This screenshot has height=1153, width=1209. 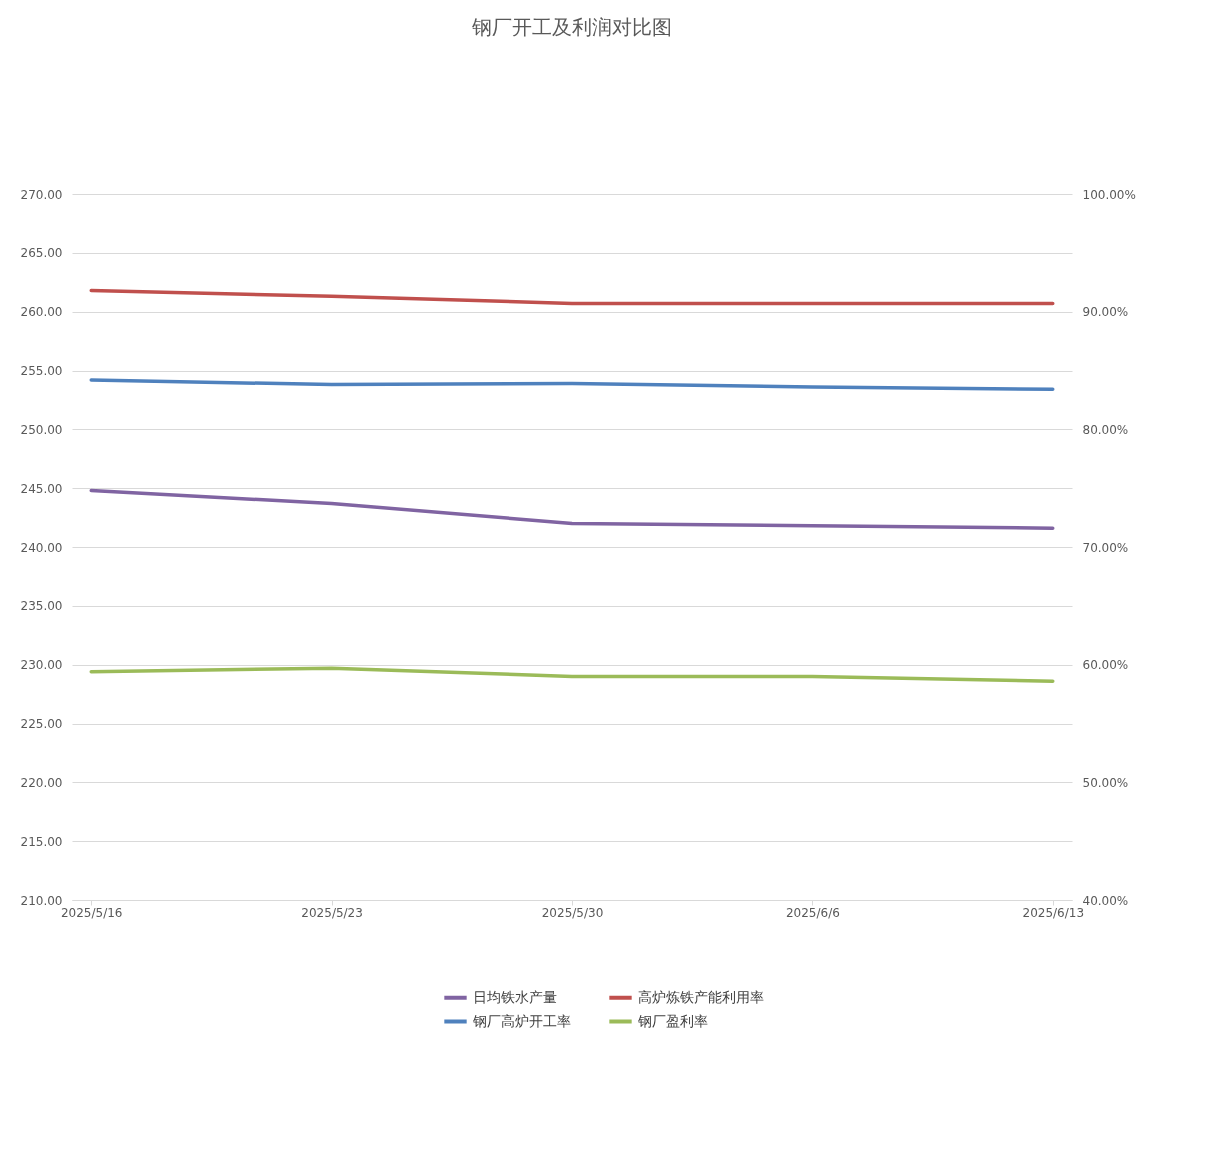 What do you see at coordinates (41, 547) in the screenshot?
I see `y-tick-label: 240.00` at bounding box center [41, 547].